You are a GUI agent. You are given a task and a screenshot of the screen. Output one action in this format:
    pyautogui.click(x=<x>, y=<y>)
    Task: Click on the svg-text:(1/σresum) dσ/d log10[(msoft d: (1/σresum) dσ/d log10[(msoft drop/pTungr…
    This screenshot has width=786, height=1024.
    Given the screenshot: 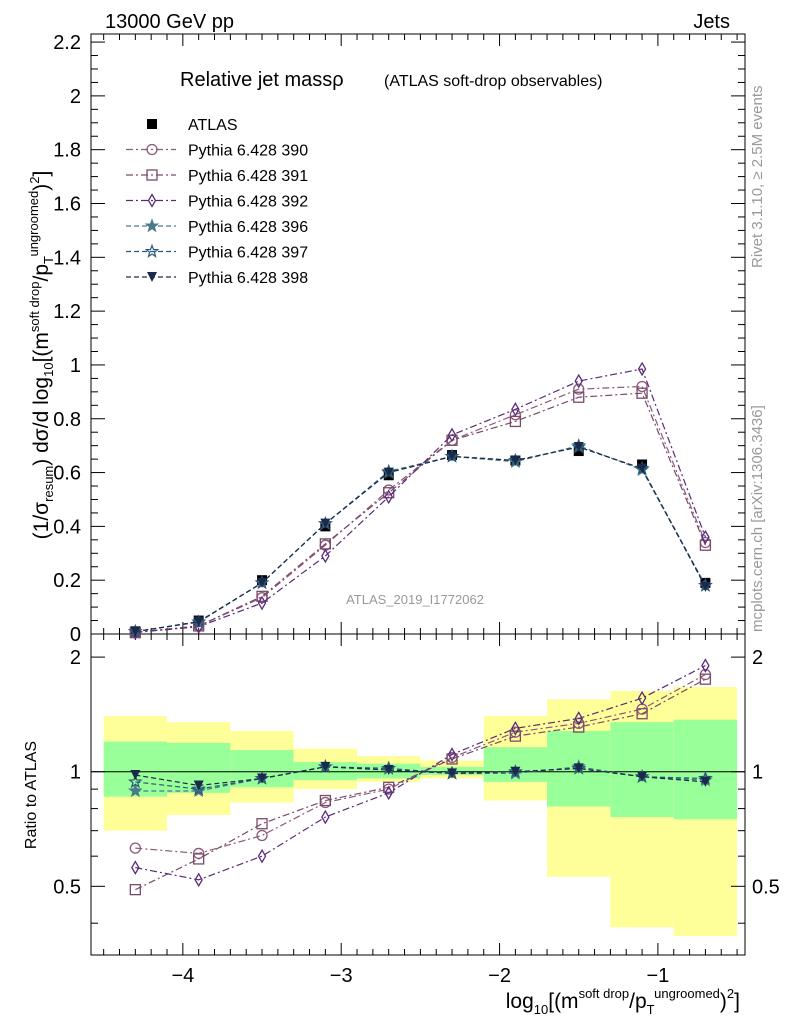 What is the action you would take?
    pyautogui.click(x=41, y=355)
    